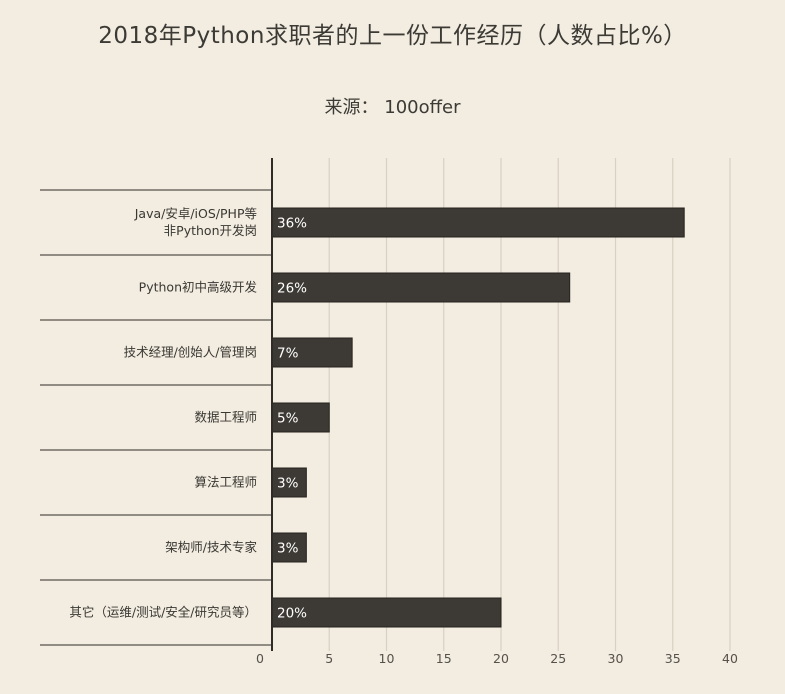  I want to click on category-label-line: Java/安卓/iOS/PHP等, so click(195, 213).